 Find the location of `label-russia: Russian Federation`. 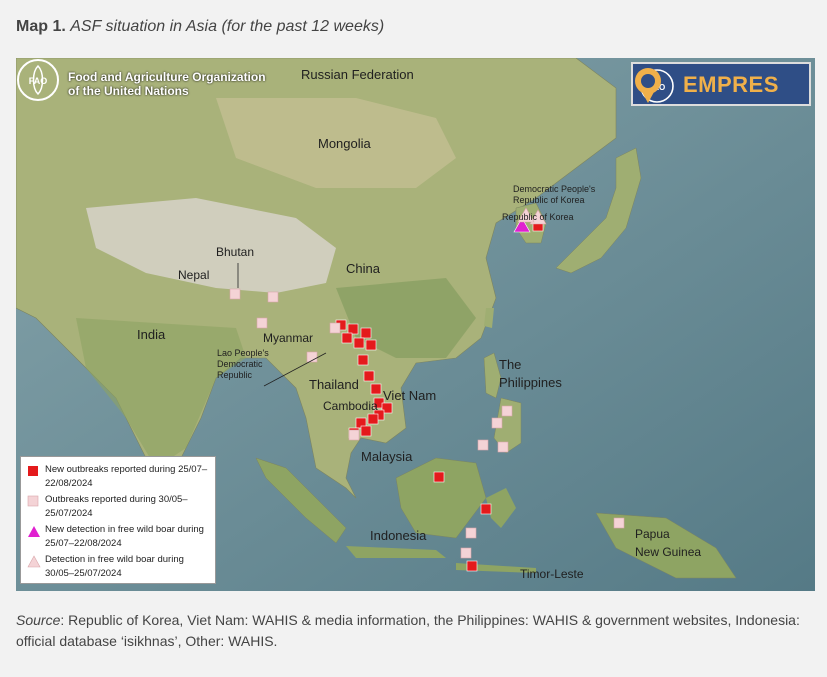

label-russia: Russian Federation is located at coordinates (357, 74).